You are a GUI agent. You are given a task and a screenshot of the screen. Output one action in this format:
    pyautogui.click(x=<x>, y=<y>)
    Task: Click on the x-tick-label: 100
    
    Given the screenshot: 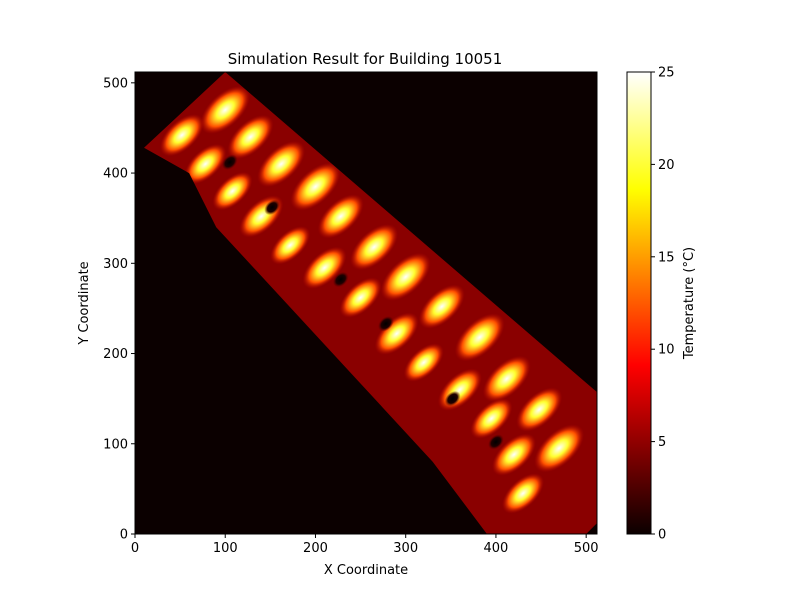 What is the action you would take?
    pyautogui.click(x=225, y=548)
    